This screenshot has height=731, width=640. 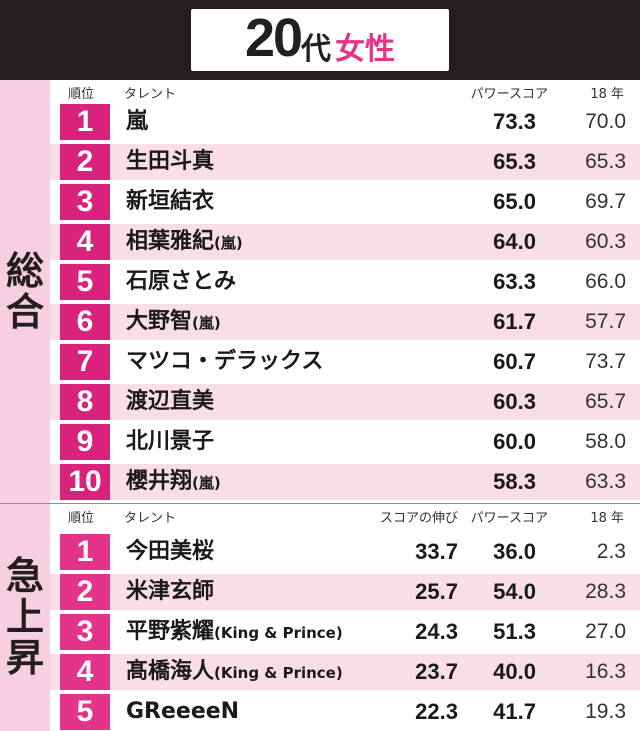 I want to click on talent-name: 大野智(嵐), so click(x=173, y=322).